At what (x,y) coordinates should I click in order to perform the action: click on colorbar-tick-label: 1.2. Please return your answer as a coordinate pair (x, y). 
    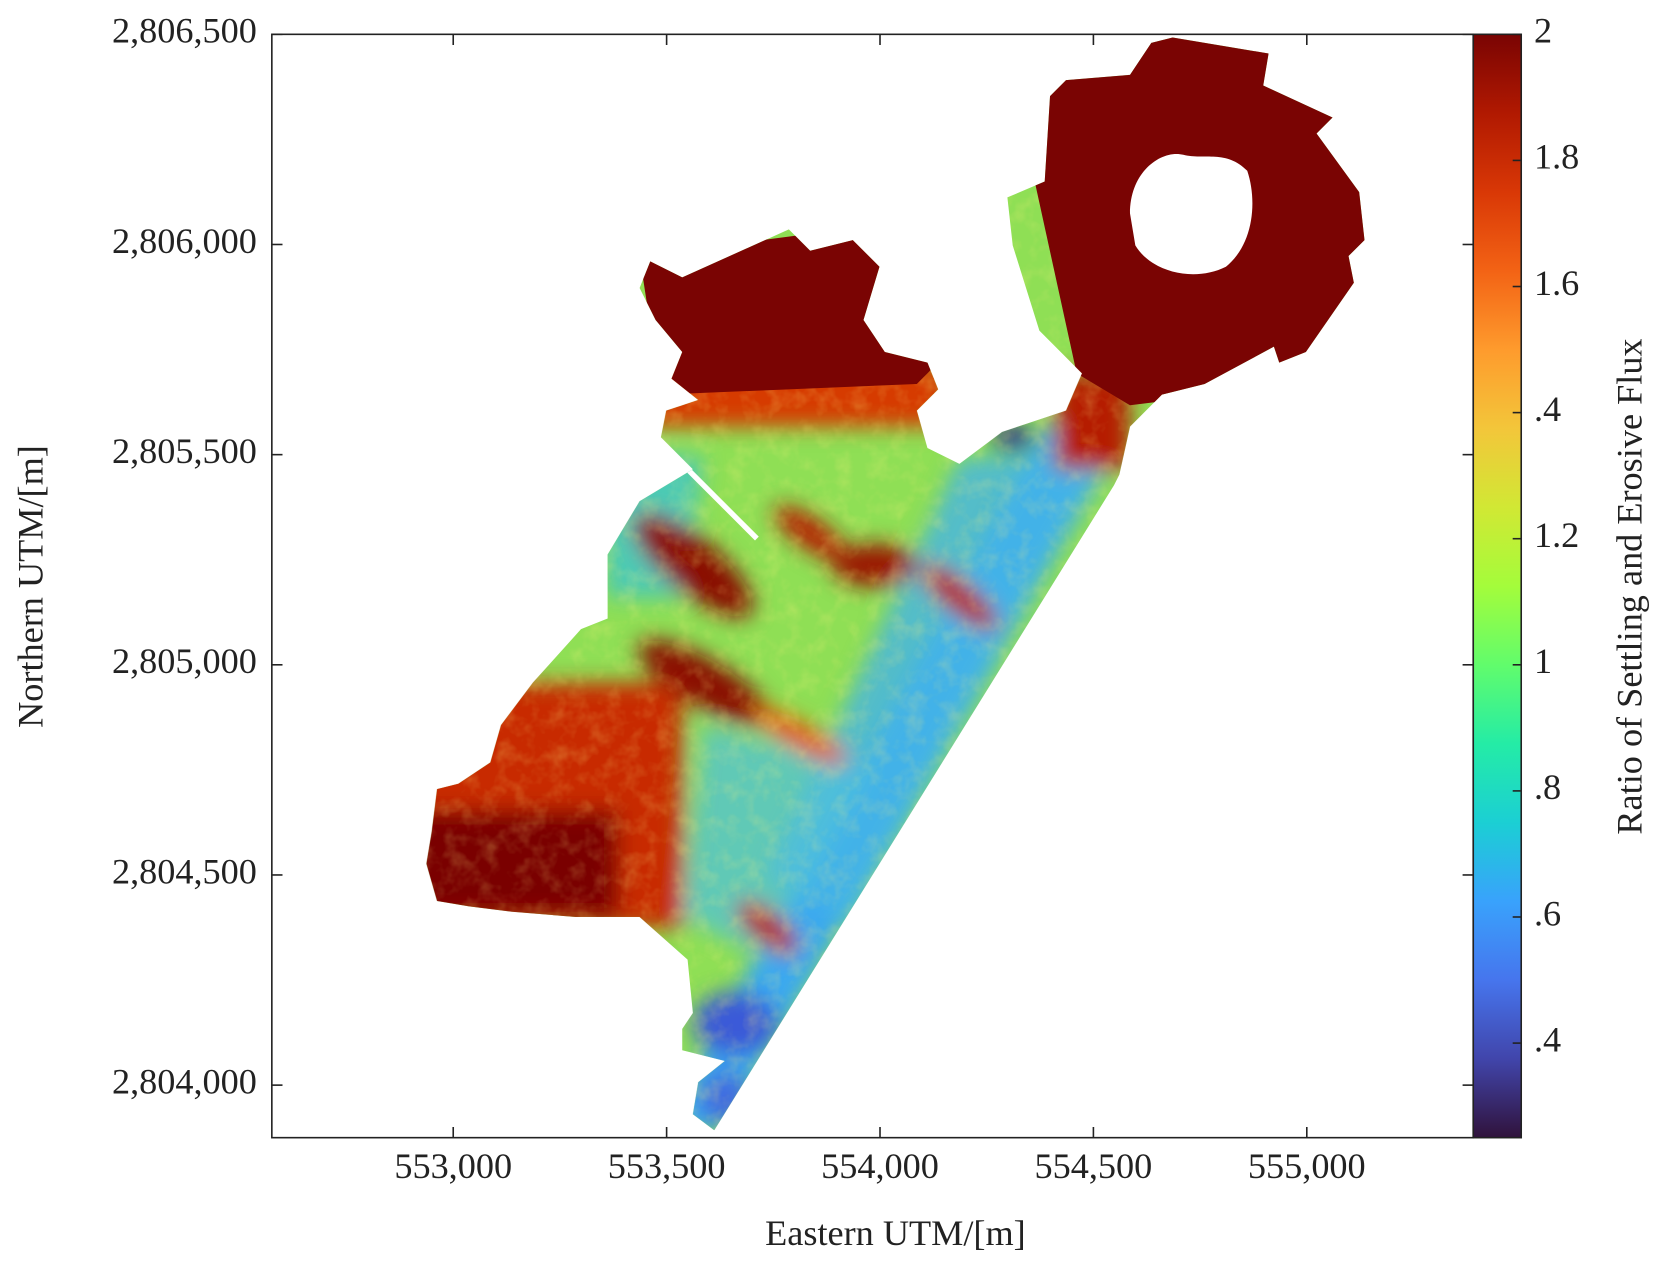
    Looking at the image, I should click on (1556, 535).